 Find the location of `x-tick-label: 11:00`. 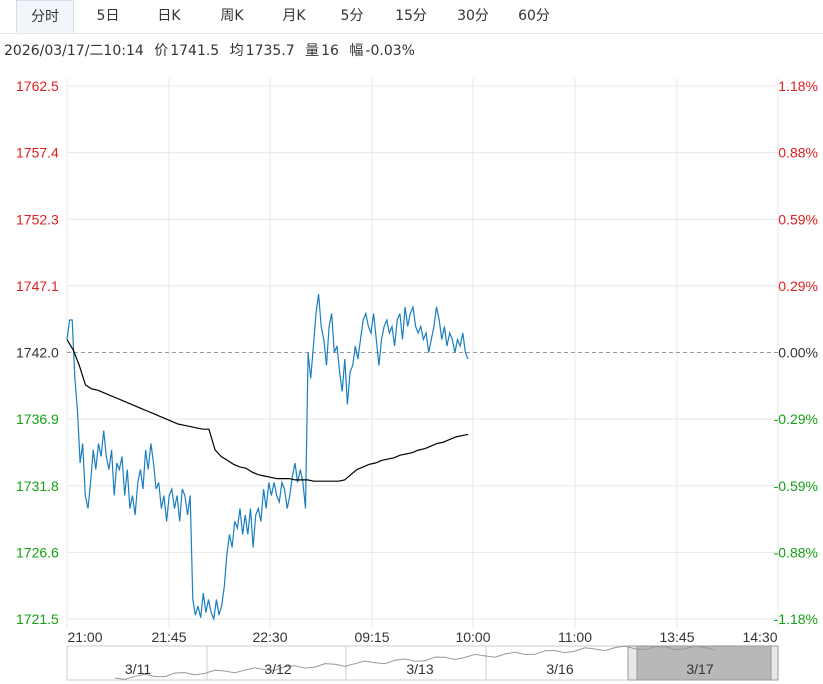

x-tick-label: 11:00 is located at coordinates (575, 637).